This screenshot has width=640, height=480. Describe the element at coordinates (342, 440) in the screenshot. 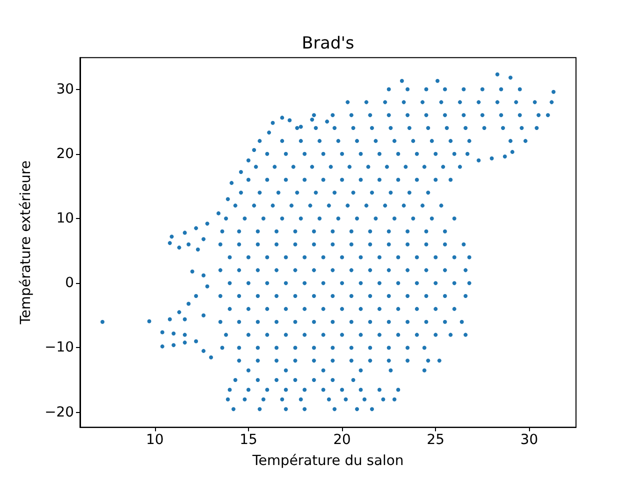

I see `x-tick-label: 20` at that location.